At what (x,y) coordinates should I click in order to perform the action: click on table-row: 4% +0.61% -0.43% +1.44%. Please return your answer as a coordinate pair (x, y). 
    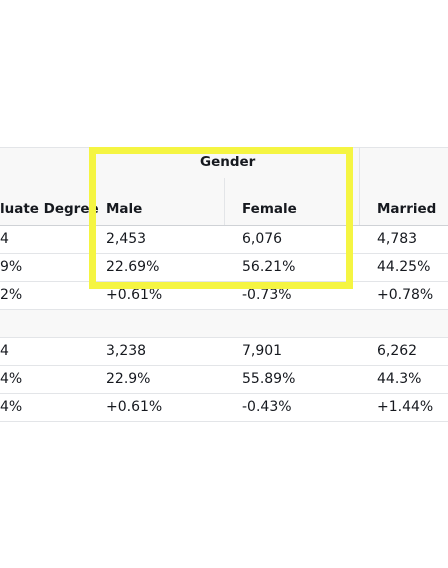
    Looking at the image, I should click on (224, 408).